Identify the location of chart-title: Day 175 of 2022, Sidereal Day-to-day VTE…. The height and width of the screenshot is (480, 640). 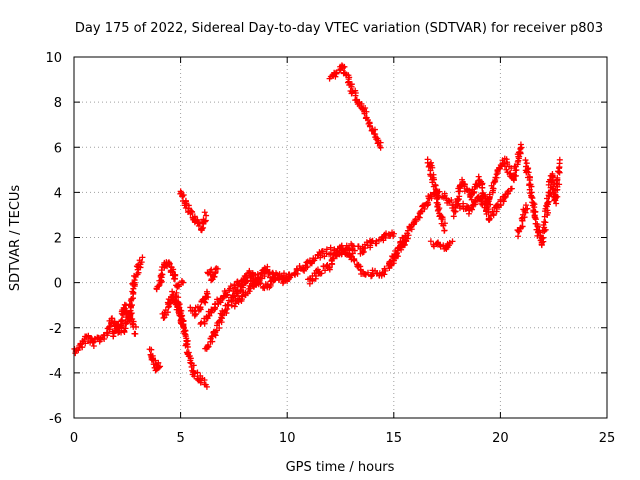
(339, 28).